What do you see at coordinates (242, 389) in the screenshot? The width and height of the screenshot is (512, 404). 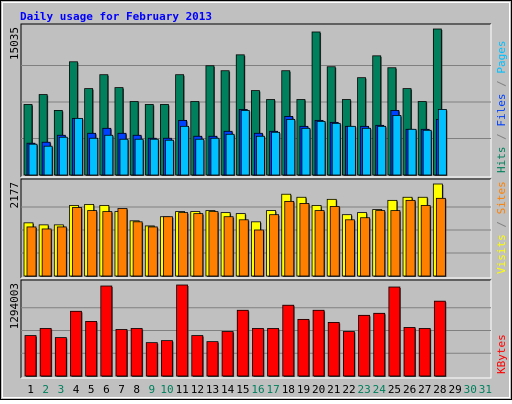 I see `x-tick-label: 15` at bounding box center [242, 389].